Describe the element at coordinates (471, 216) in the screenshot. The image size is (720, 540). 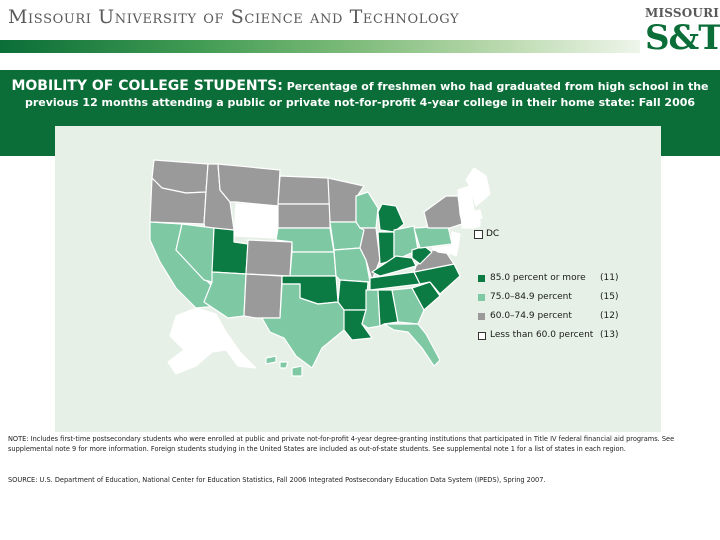
I see `state-massachusetts` at that location.